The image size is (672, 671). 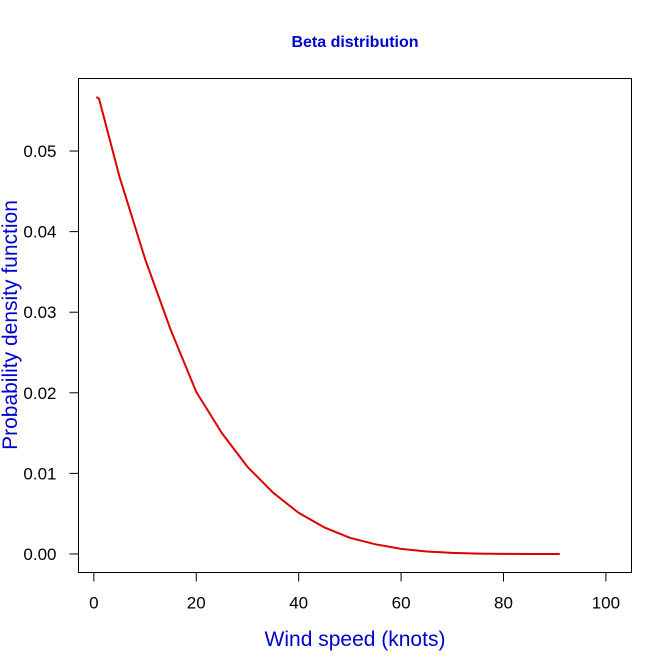 I want to click on x-axis-title: Wind speed (knots), so click(x=355, y=639).